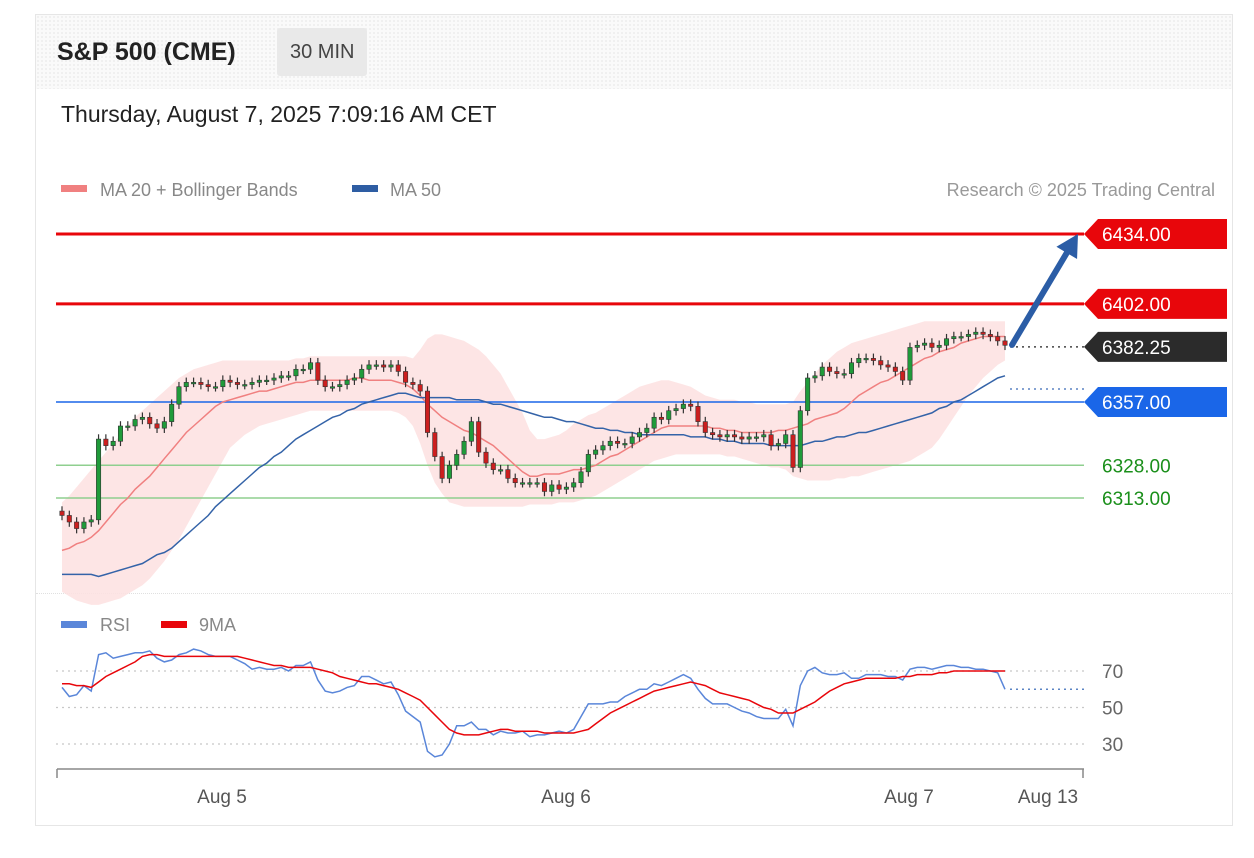 This screenshot has height=858, width=1254. I want to click on forecast-arrow-head, so click(1067, 247).